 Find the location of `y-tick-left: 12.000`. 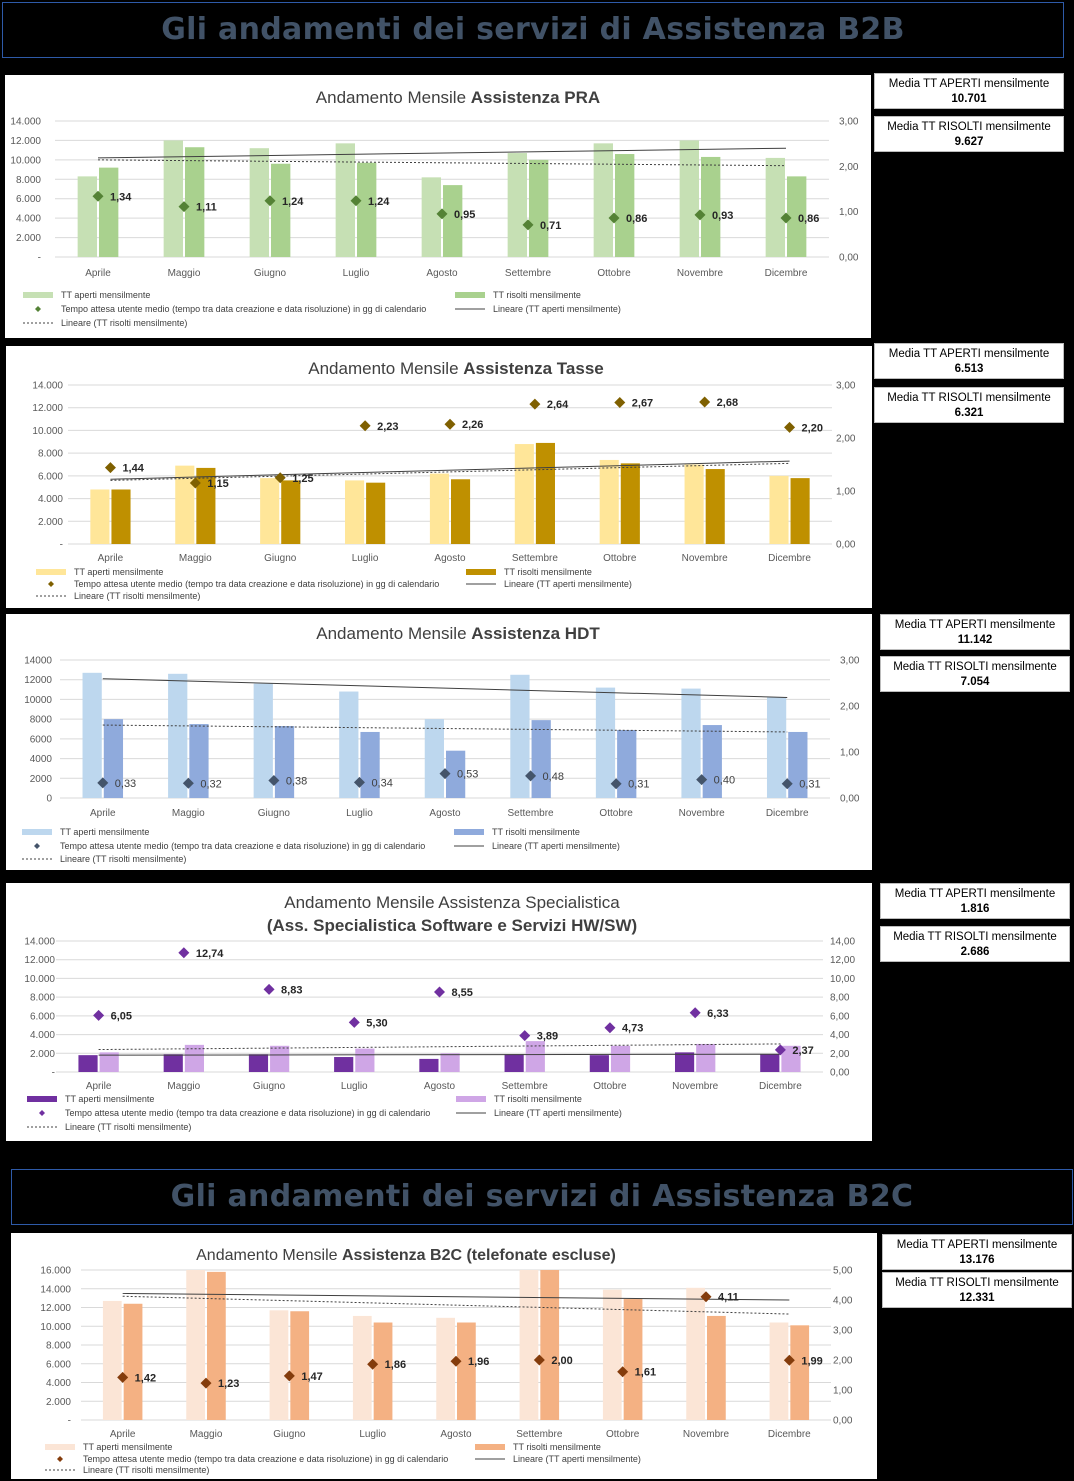

y-tick-left: 12.000 is located at coordinates (25, 141).